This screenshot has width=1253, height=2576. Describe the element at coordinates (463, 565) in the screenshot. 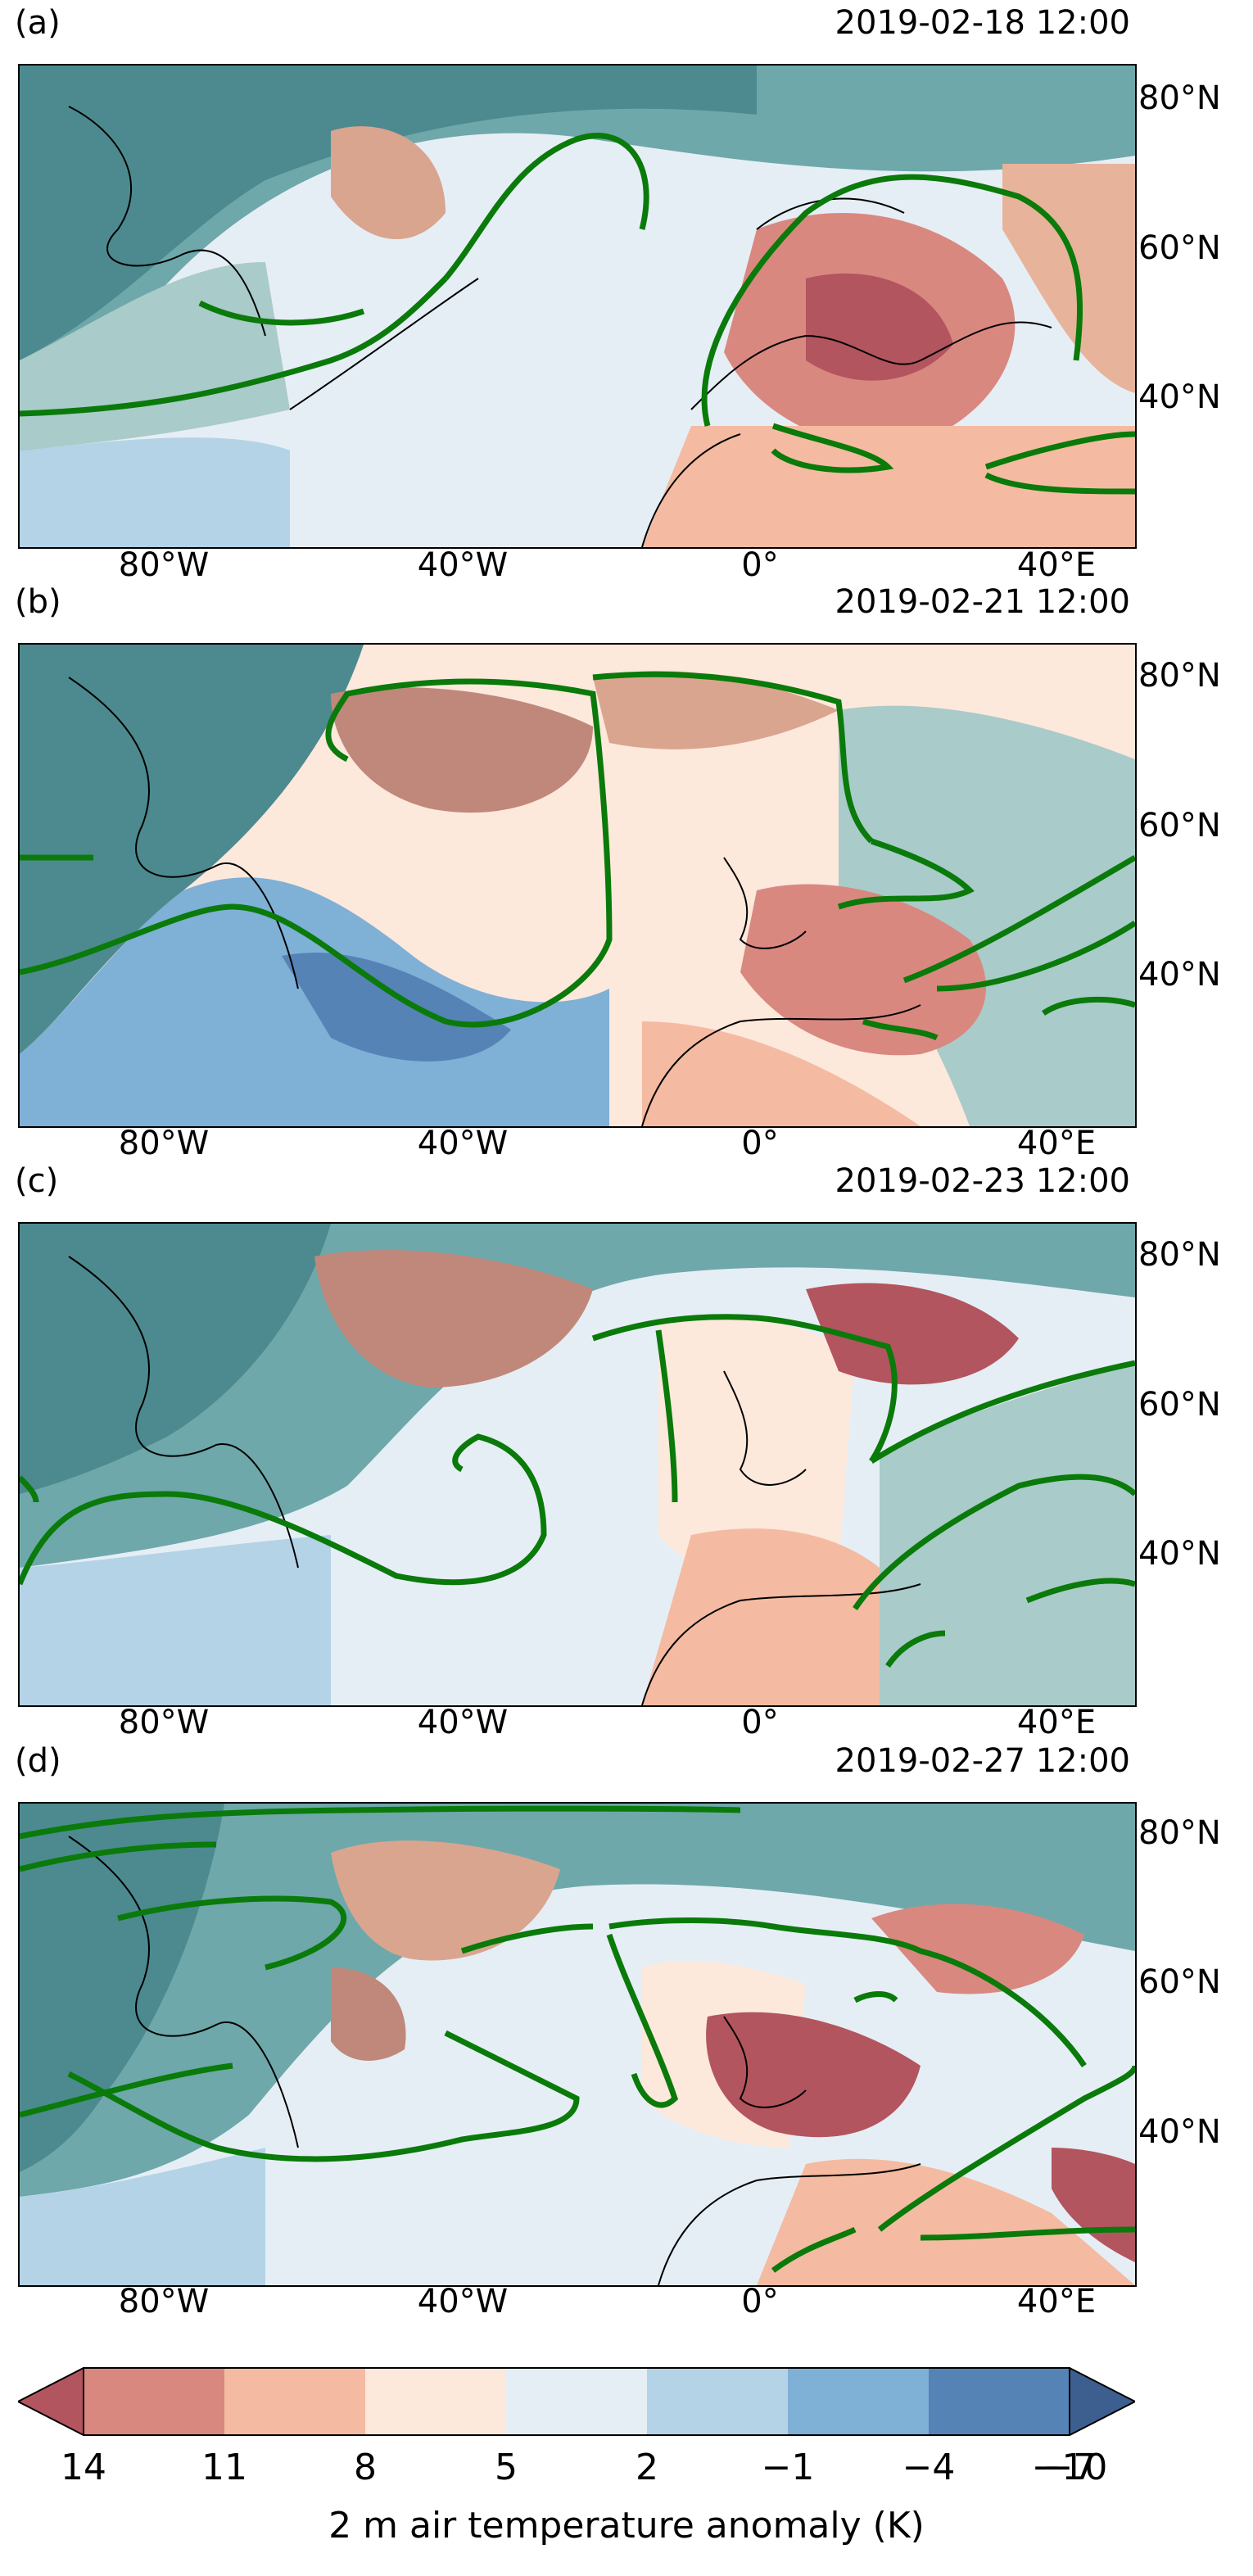

I see `panel-a-lon-40w: 40°W` at that location.